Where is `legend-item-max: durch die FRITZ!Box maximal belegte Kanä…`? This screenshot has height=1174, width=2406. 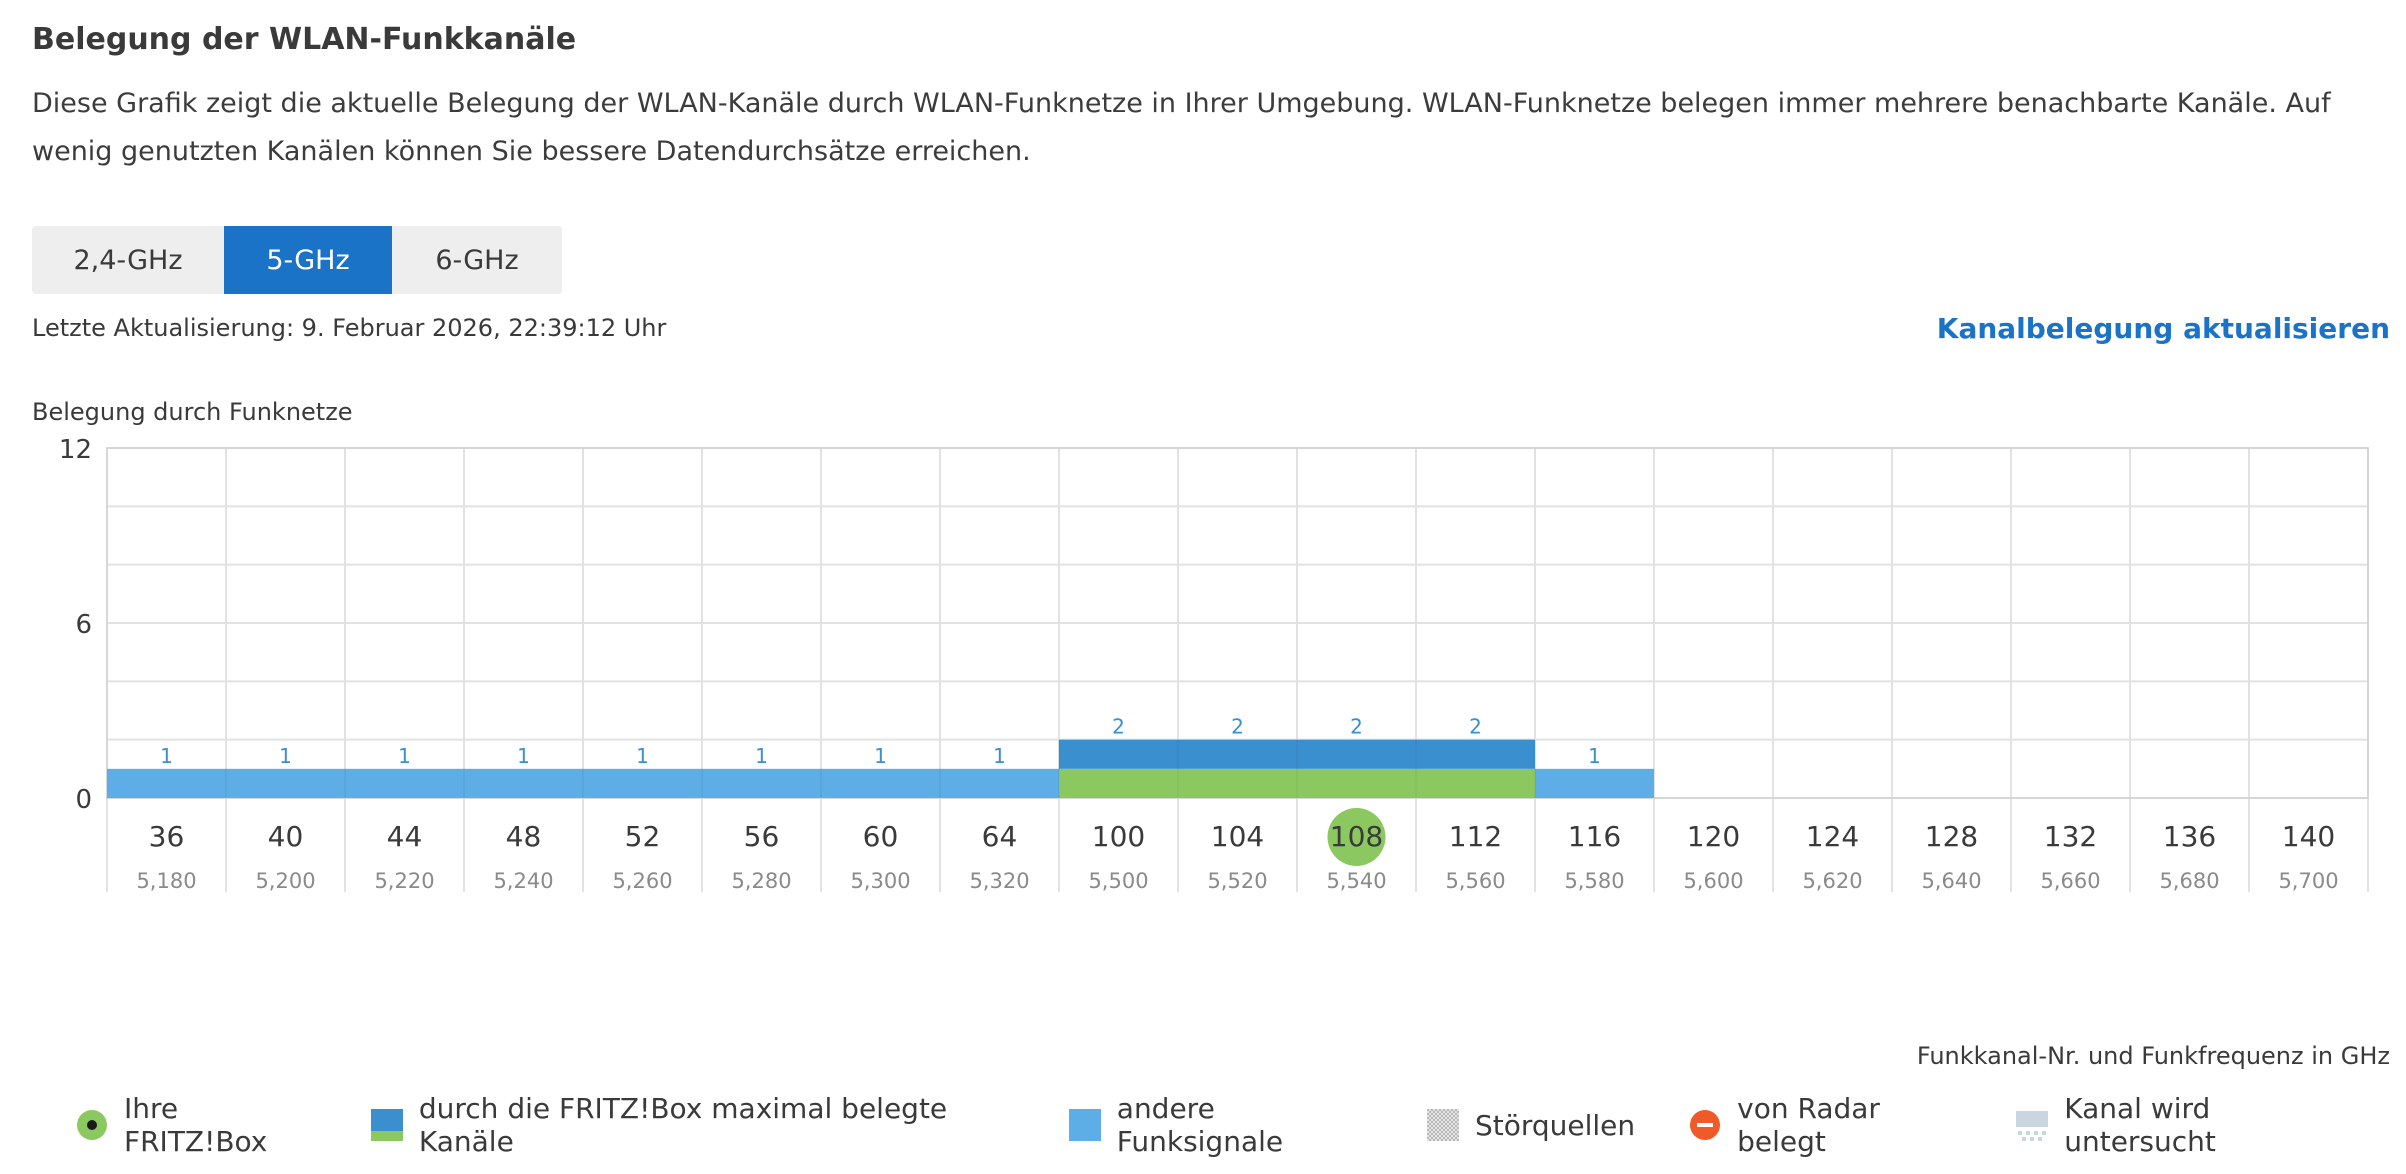 legend-item-max: durch die FRITZ!Box maximal belegte Kanä… is located at coordinates (692, 1125).